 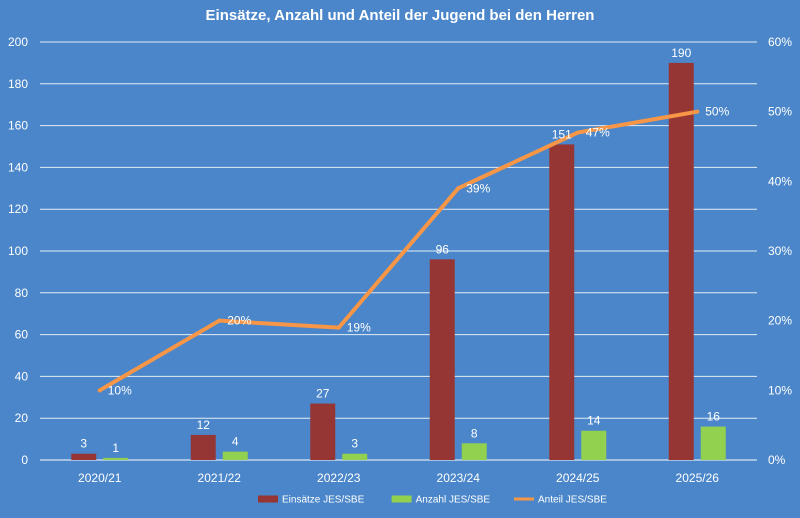 What do you see at coordinates (323, 500) in the screenshot?
I see `legend-label: Einsätze JES/SBE` at bounding box center [323, 500].